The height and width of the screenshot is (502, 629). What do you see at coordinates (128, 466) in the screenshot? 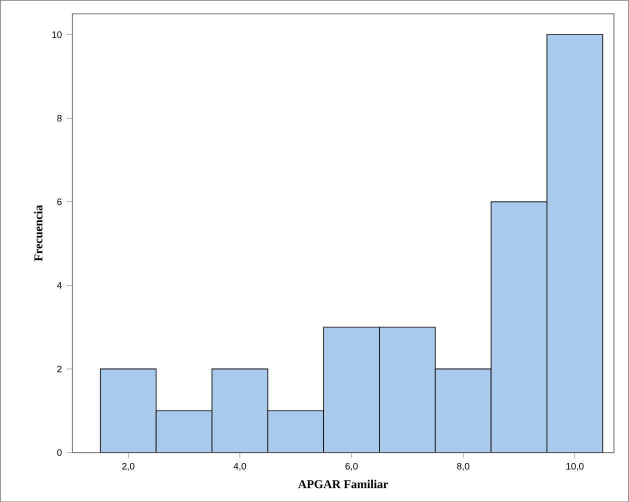
I see `x-tick-label: 2,0` at bounding box center [128, 466].